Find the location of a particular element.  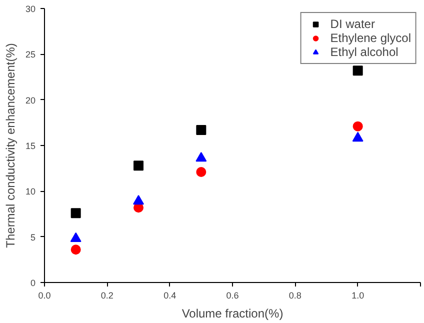

y-tick-label: 20 is located at coordinates (30, 100).